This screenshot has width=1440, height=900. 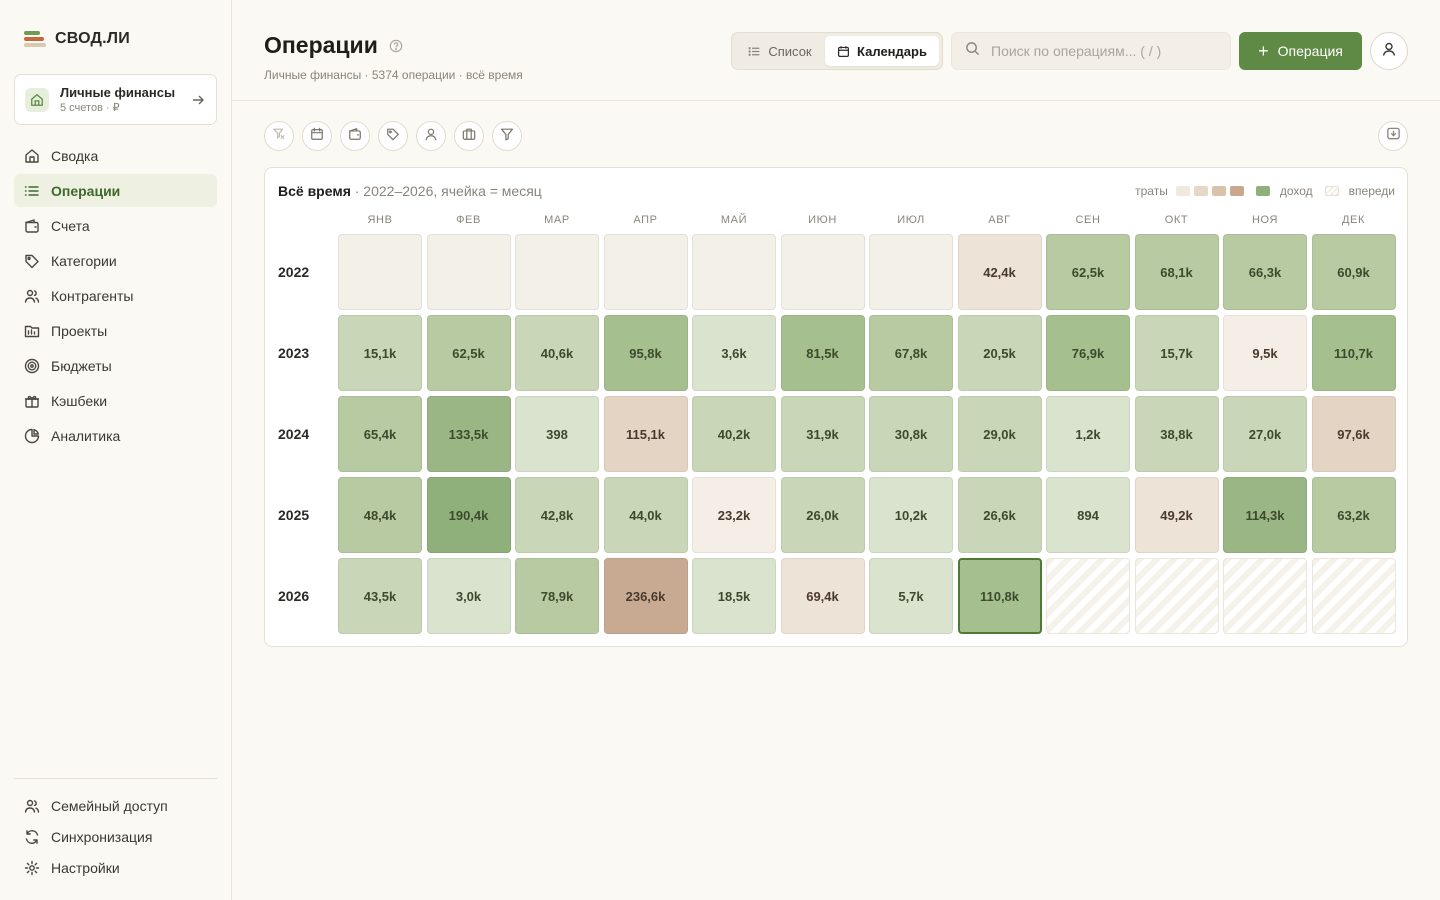 I want to click on month-cell-value: 38,8k, so click(x=1176, y=434).